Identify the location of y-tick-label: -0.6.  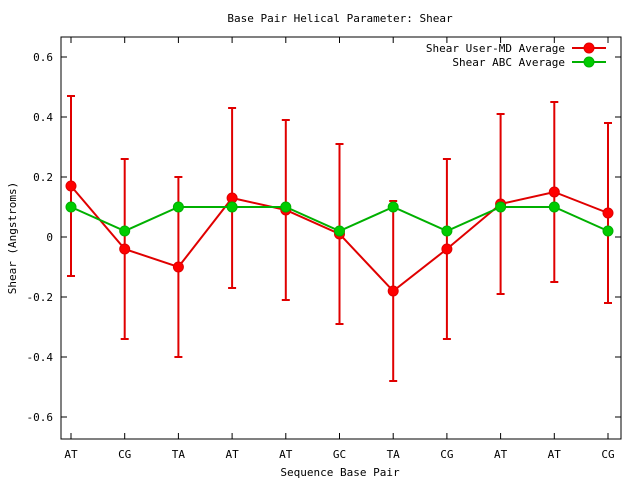
(40, 417).